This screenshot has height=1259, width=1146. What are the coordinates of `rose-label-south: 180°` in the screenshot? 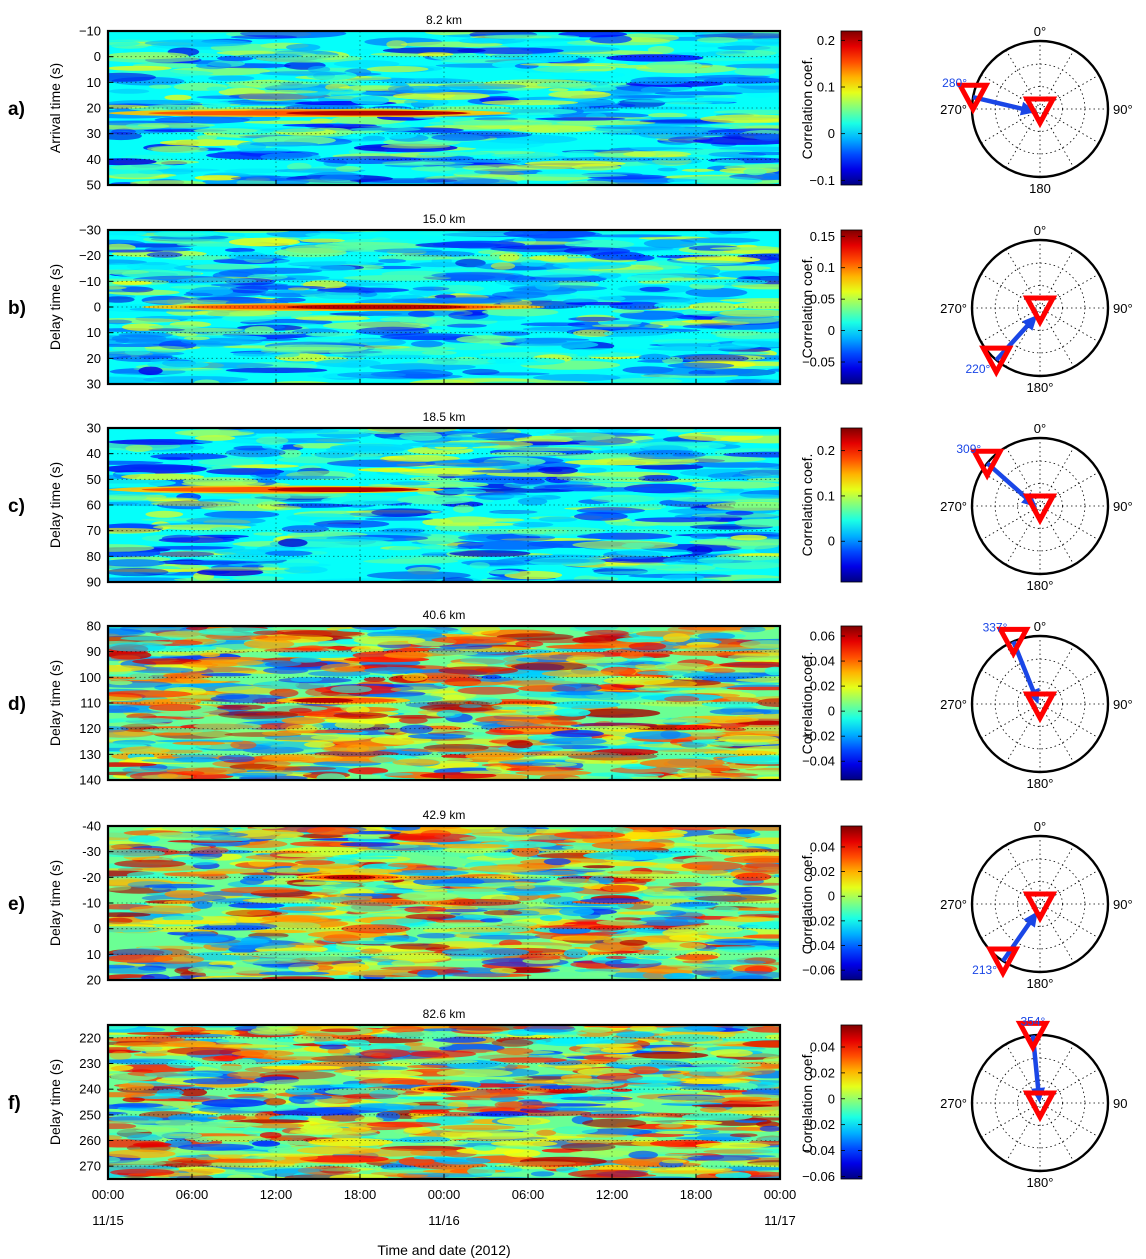 It's located at (1040, 387).